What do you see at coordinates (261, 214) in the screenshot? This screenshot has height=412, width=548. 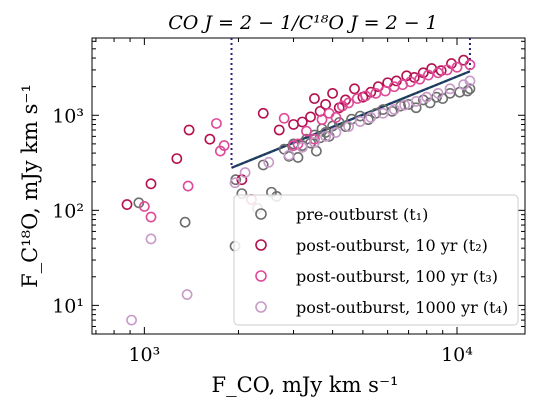 I see `legend-marker-t1` at bounding box center [261, 214].